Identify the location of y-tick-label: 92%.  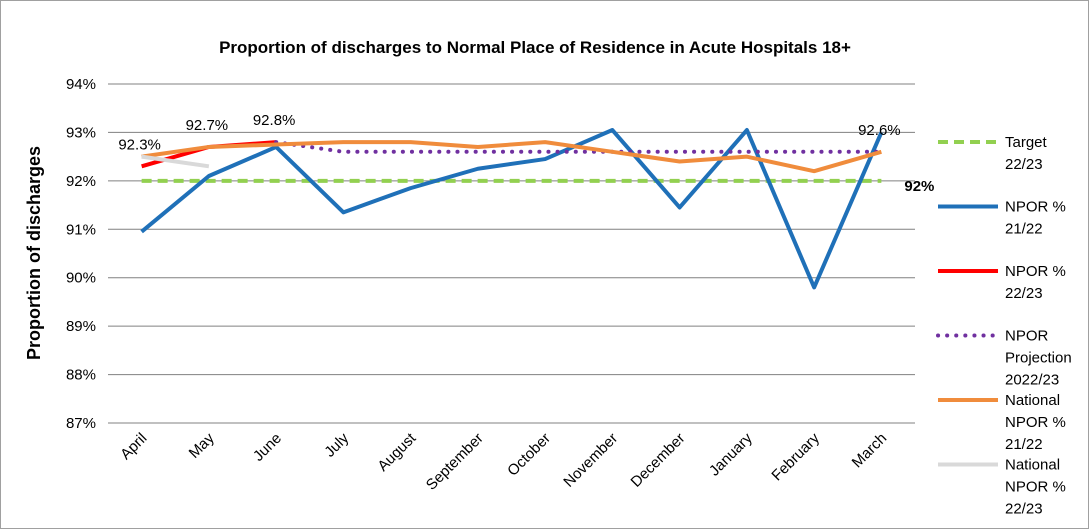
(81, 181).